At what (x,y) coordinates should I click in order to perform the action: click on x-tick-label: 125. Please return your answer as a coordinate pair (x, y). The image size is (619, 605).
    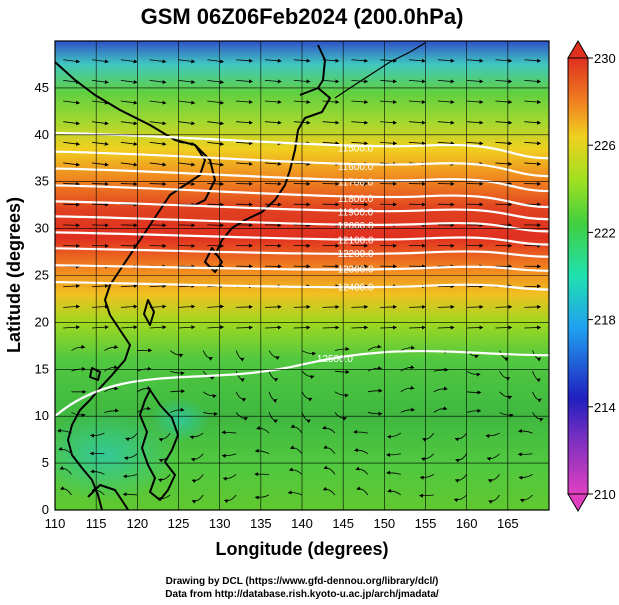
    Looking at the image, I should click on (179, 523).